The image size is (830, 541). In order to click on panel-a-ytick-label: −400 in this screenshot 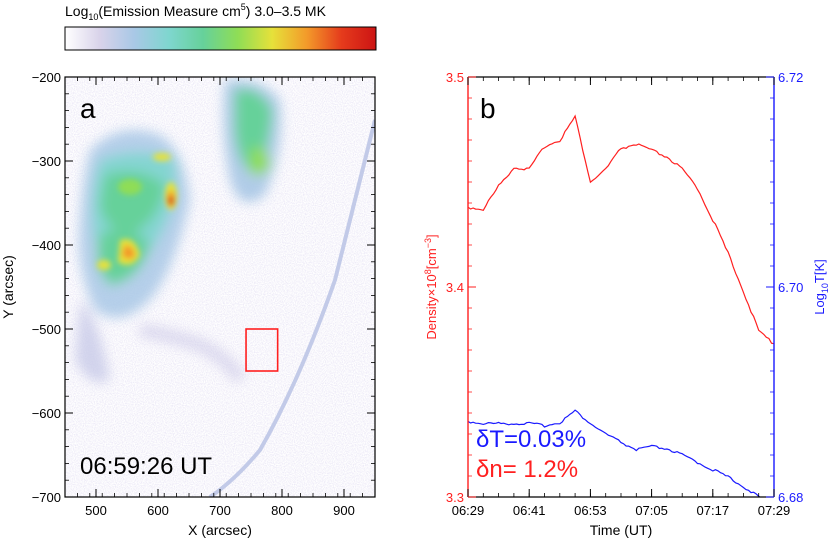, I will do `click(46, 245)`.